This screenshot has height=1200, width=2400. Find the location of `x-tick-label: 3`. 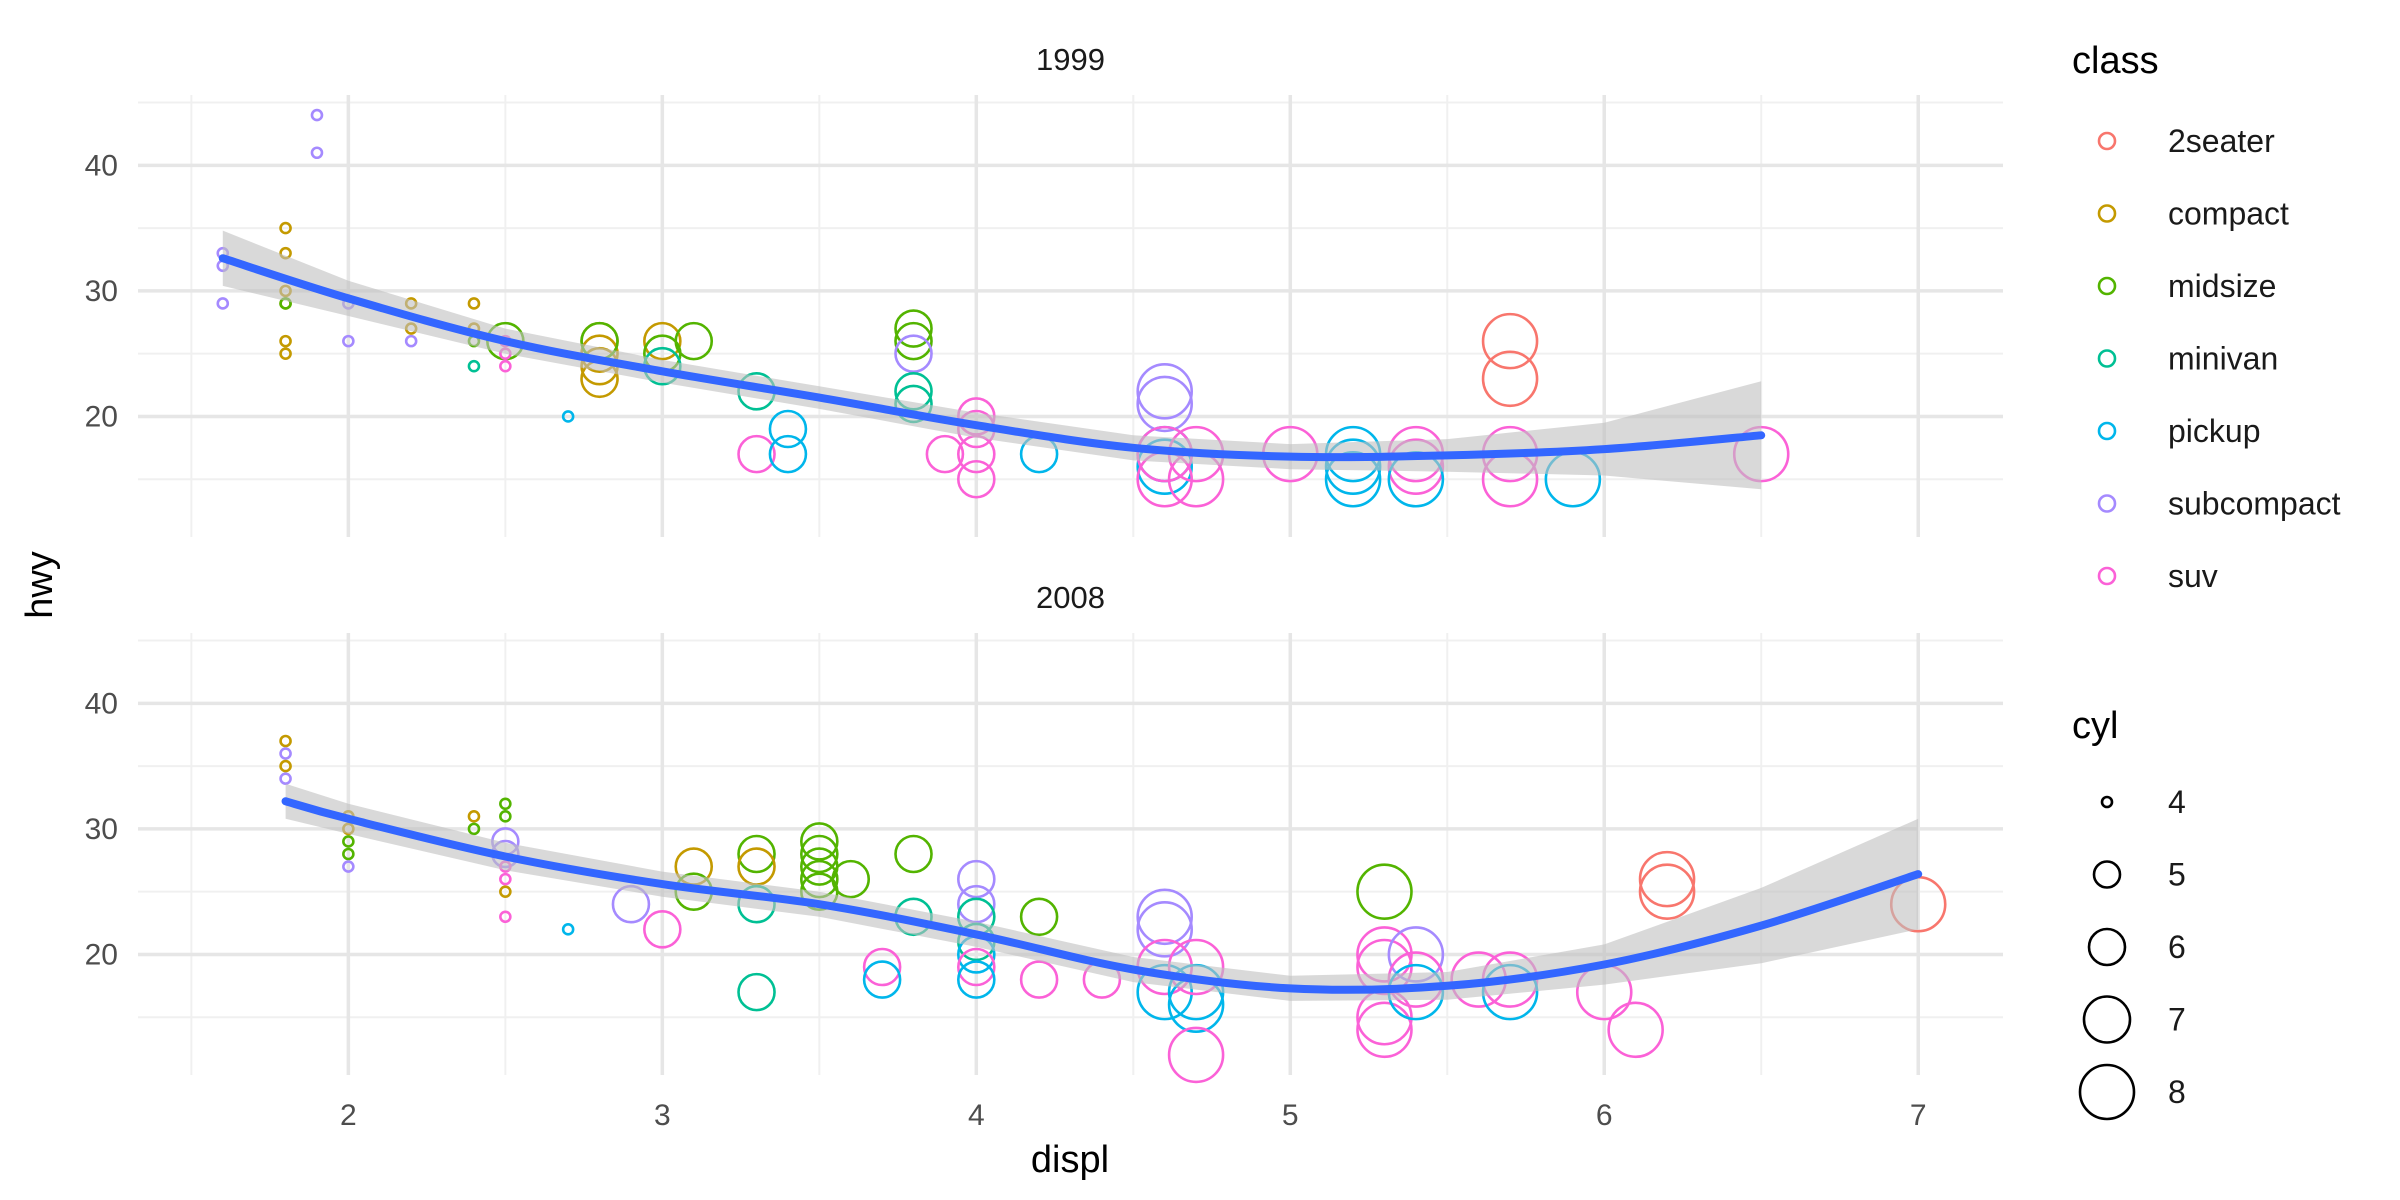

x-tick-label: 3 is located at coordinates (662, 1115).